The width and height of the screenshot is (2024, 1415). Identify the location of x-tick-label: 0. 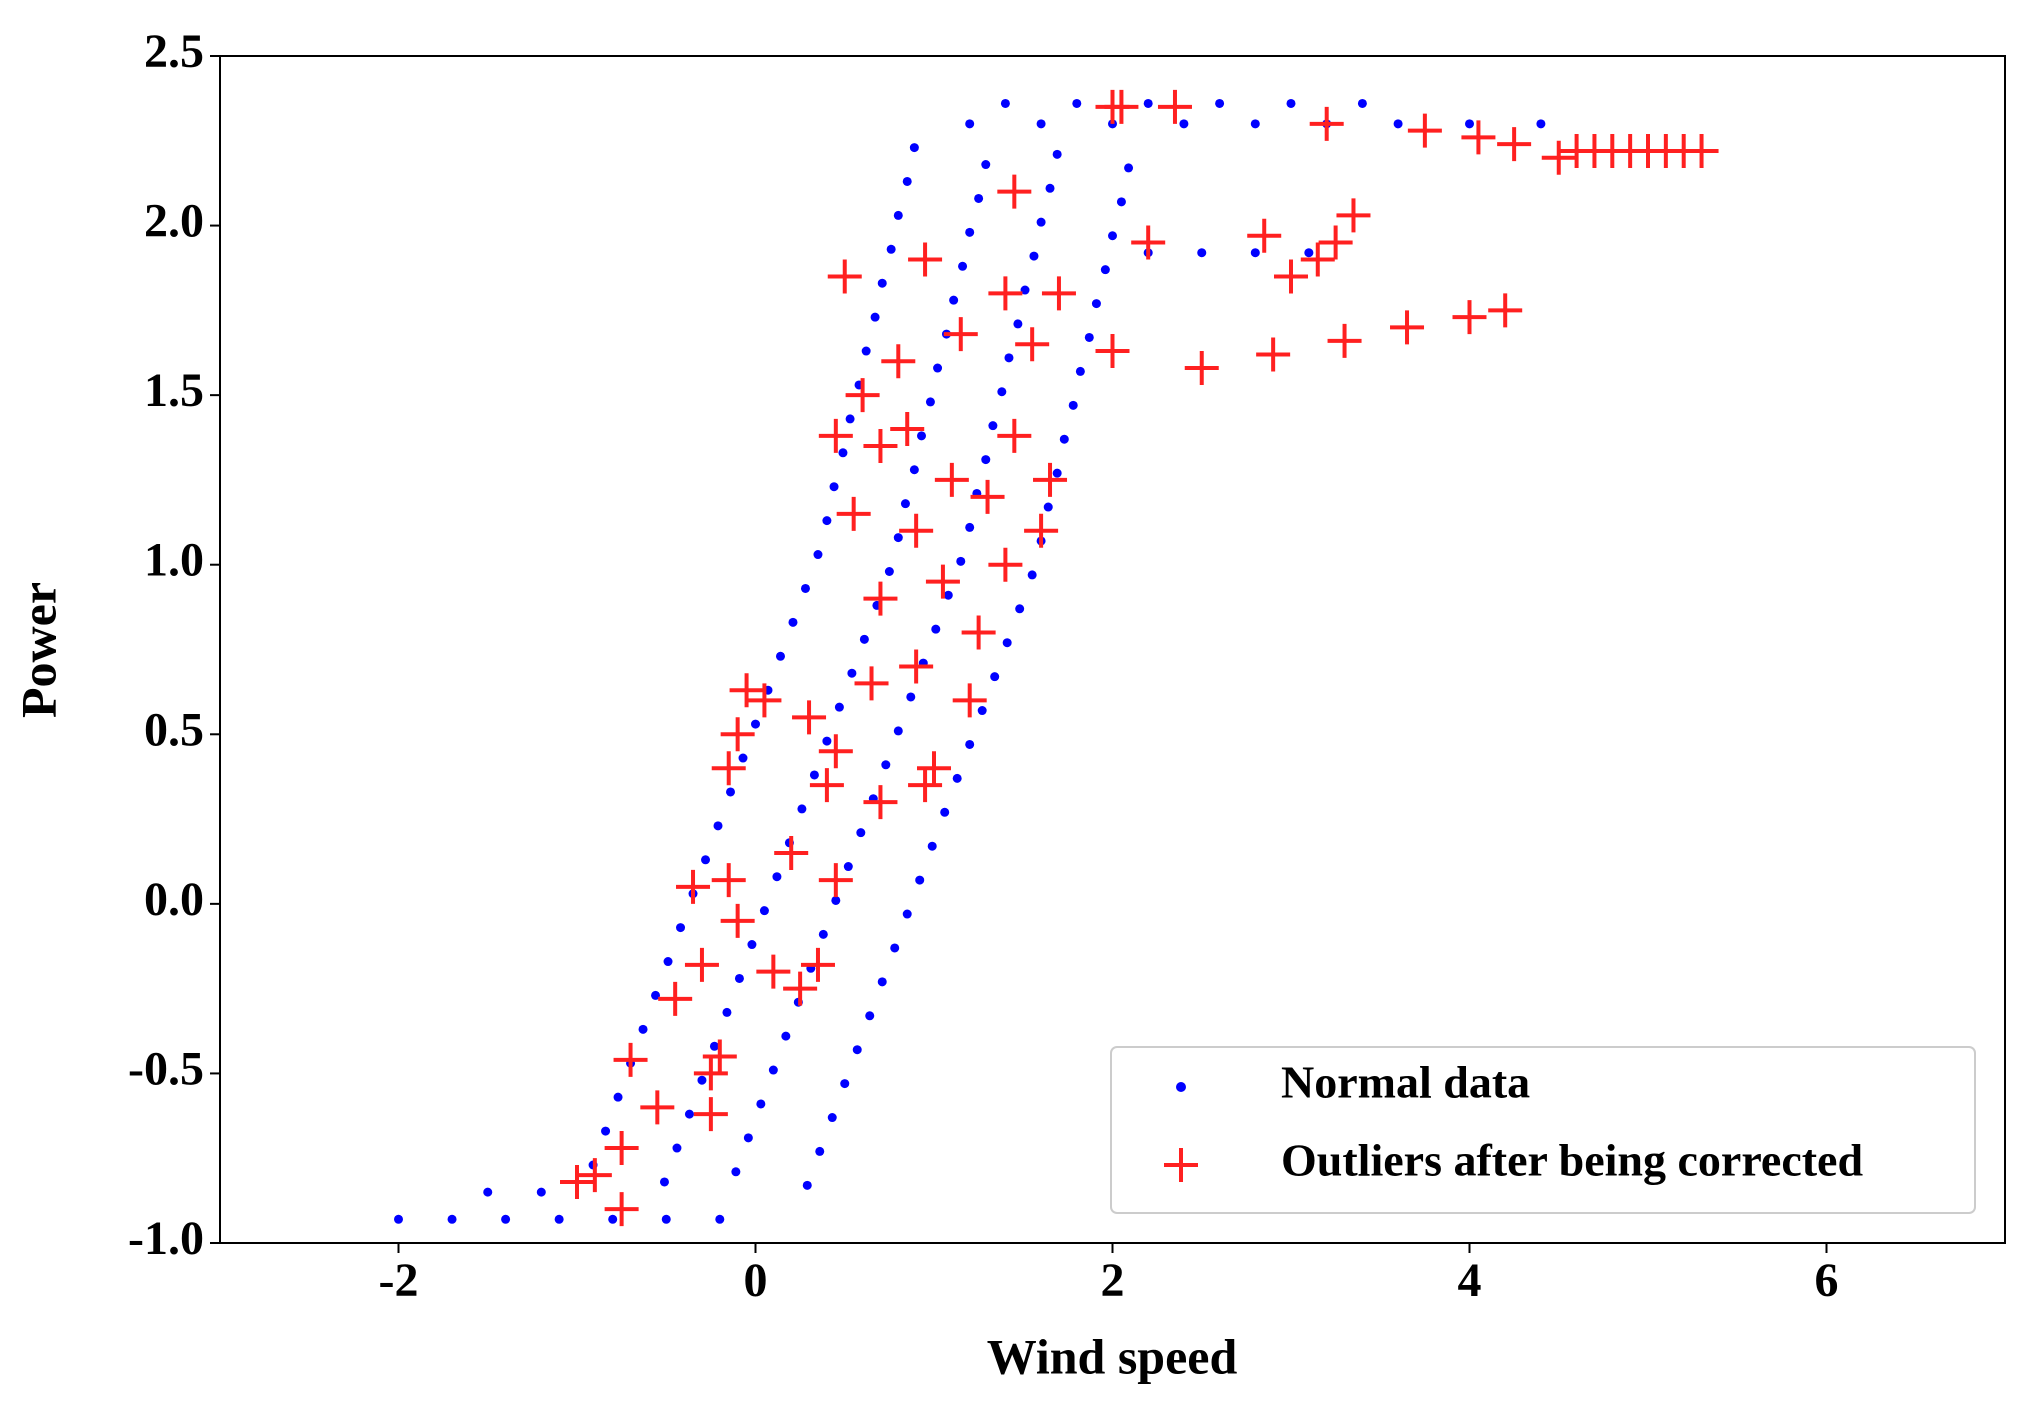
(756, 1280).